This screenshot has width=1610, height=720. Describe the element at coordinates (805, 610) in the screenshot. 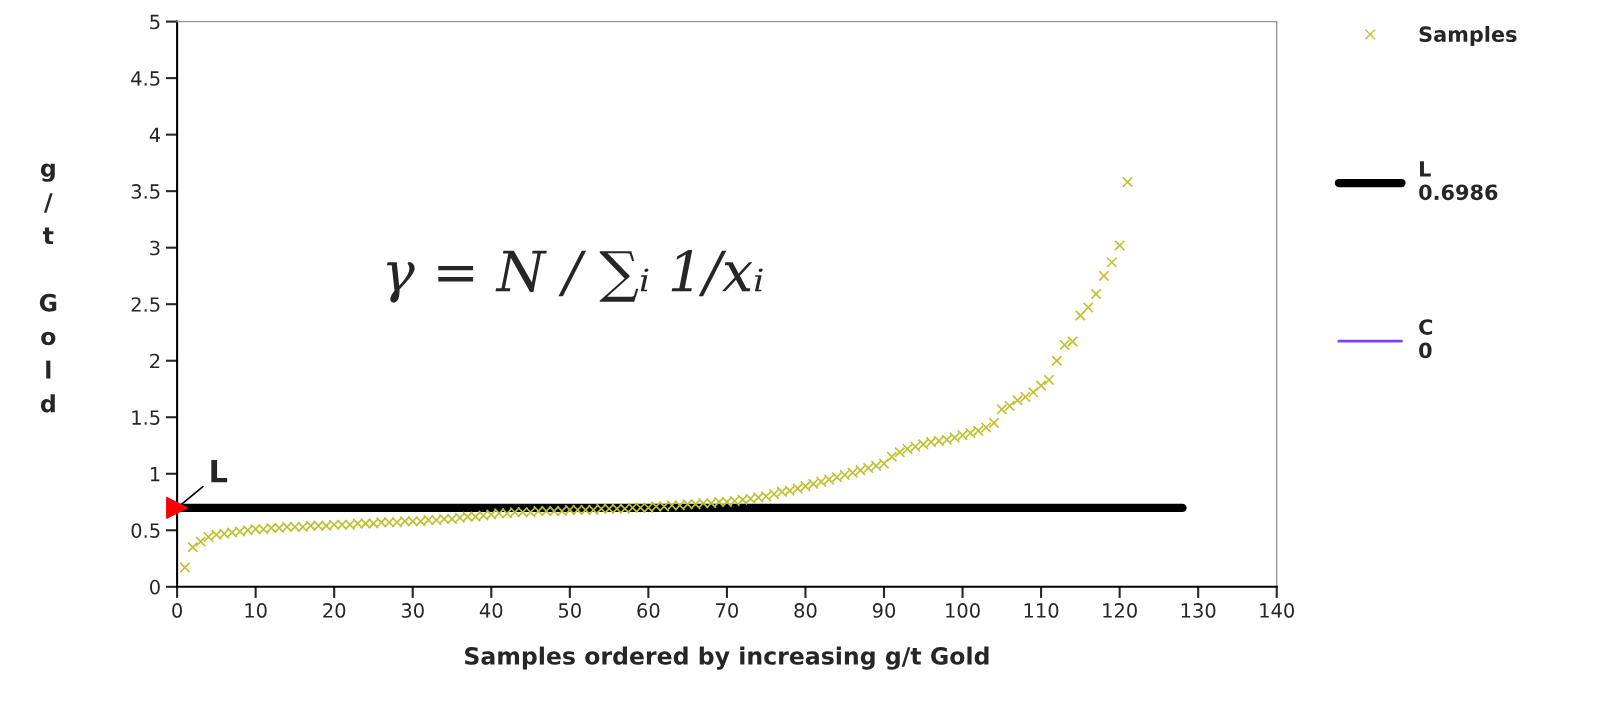

I see `x-tick-label: 80` at that location.